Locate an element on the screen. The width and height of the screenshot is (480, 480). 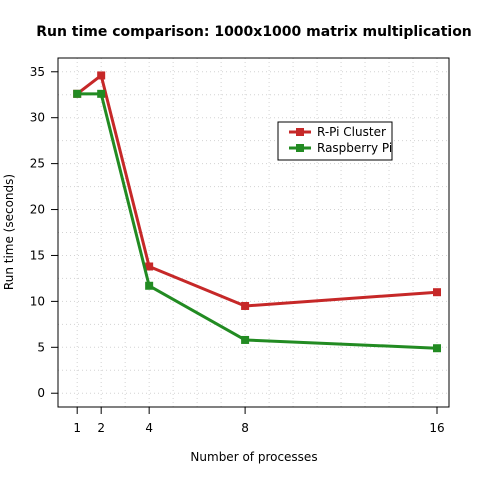
legend: R-Pi Cluster Raspberry Pi is located at coordinates (335, 141).